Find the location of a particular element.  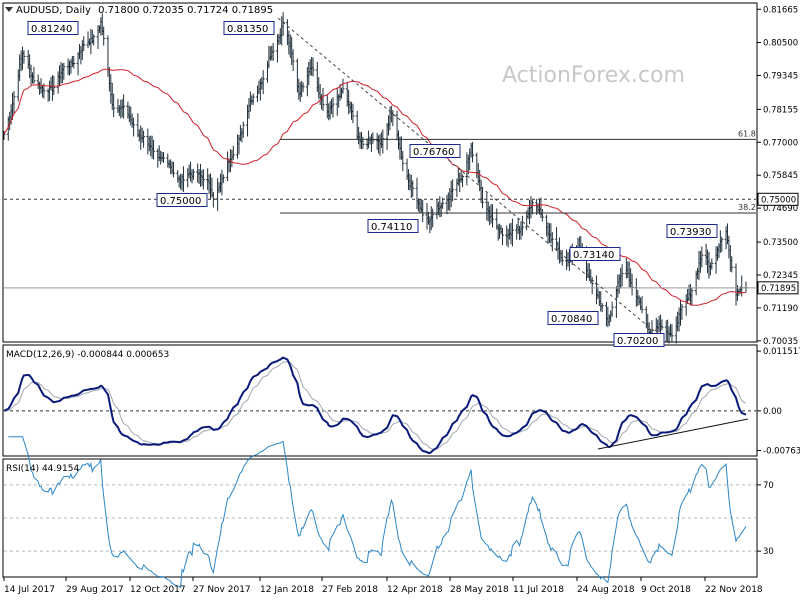

price-annotation: 0.73930 is located at coordinates (692, 231).